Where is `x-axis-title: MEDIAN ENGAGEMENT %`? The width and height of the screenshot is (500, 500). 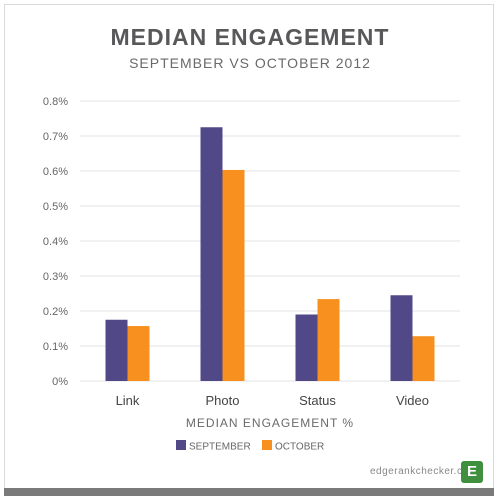 x-axis-title: MEDIAN ENGAGEMENT % is located at coordinates (270, 423).